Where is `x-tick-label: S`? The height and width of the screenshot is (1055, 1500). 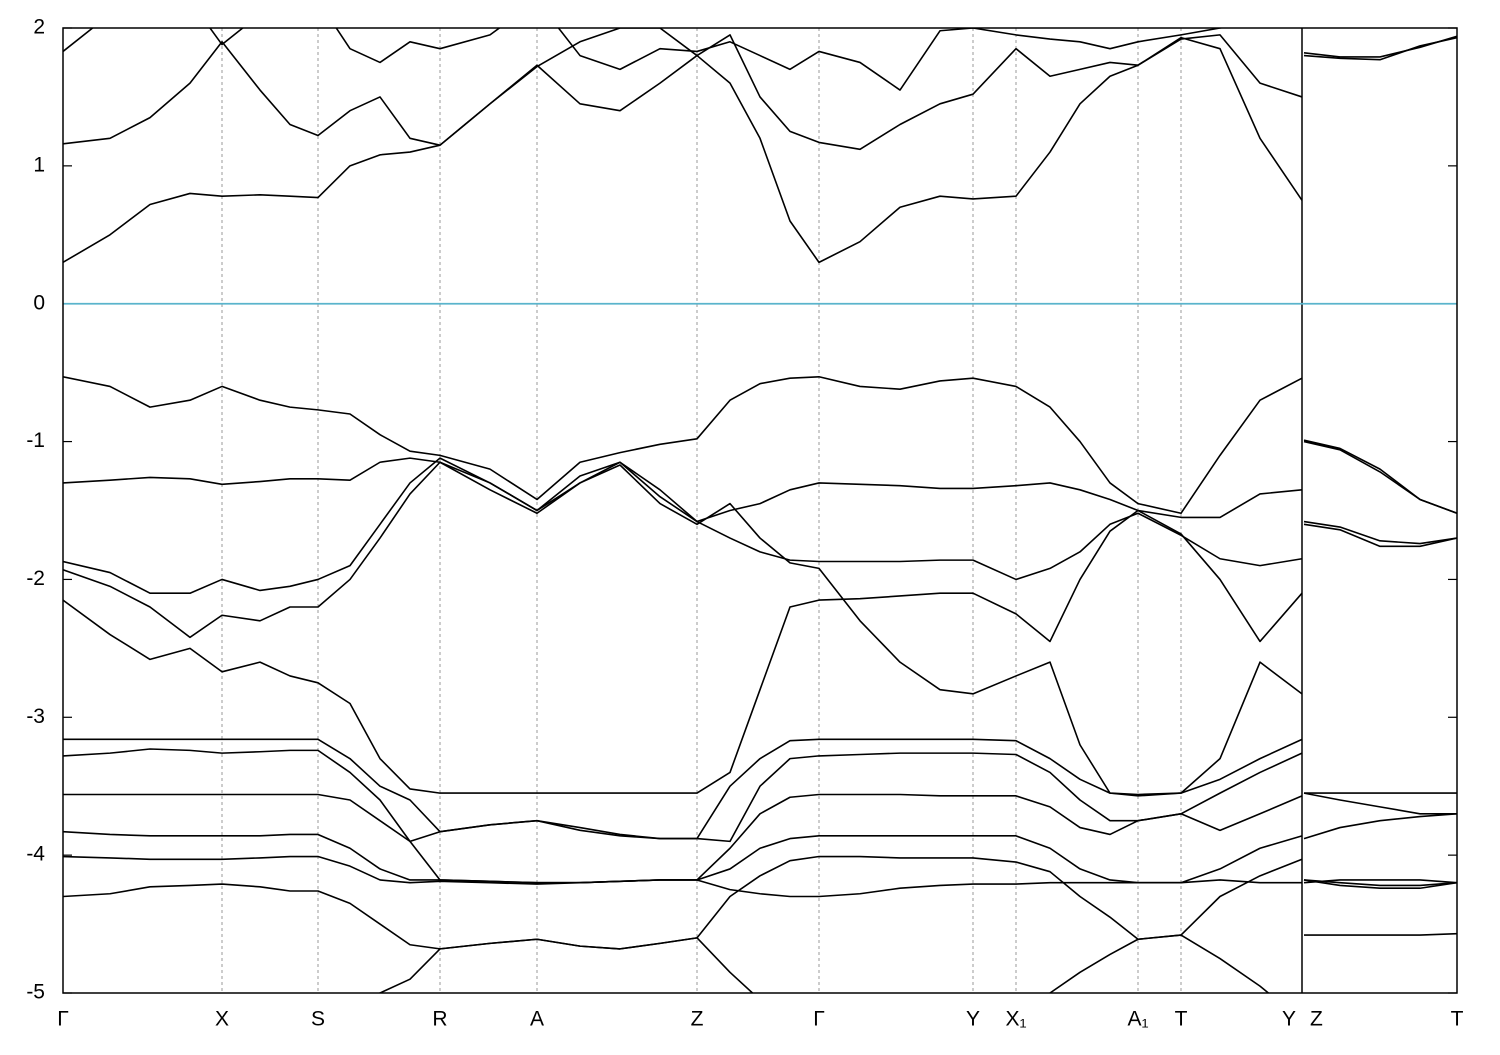 x-tick-label: S is located at coordinates (318, 1019).